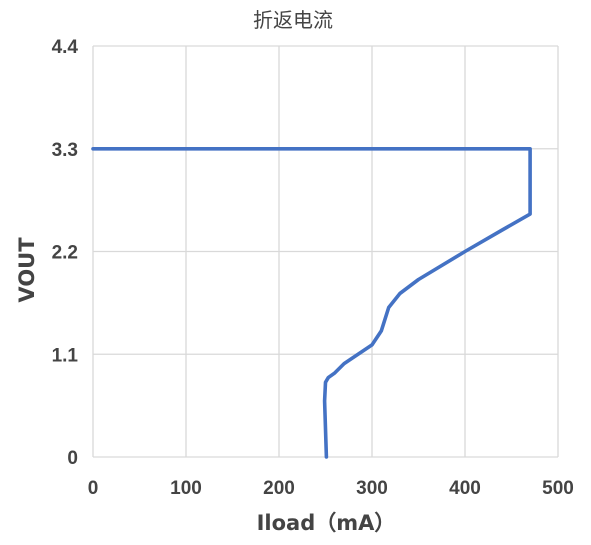 The height and width of the screenshot is (545, 591). I want to click on x-tick-label-4: 400, so click(465, 488).